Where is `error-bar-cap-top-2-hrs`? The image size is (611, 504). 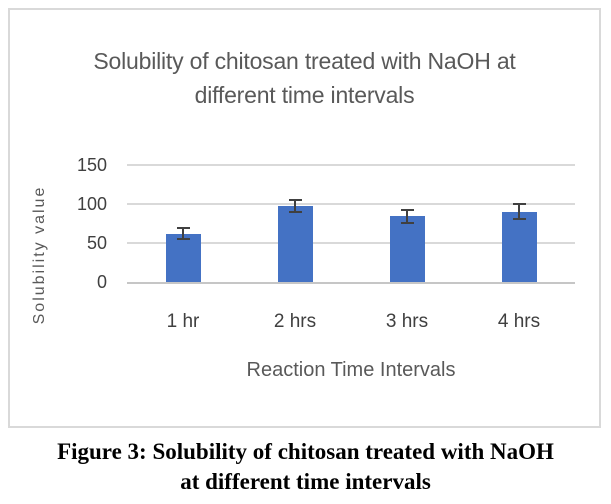 error-bar-cap-top-2-hrs is located at coordinates (295, 199).